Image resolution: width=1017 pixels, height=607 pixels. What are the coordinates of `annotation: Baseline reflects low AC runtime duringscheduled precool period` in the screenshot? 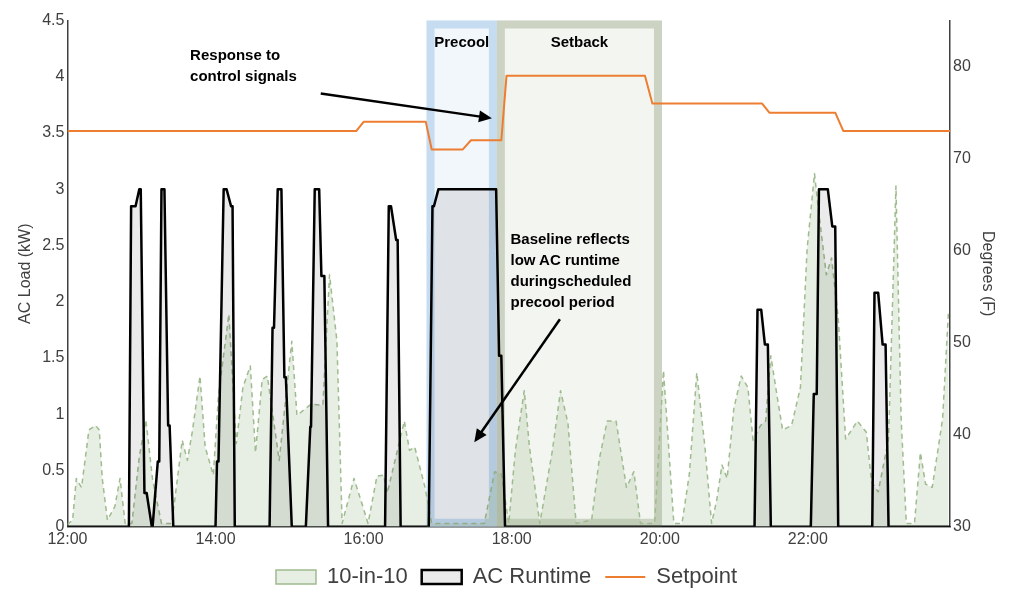 It's located at (571, 270).